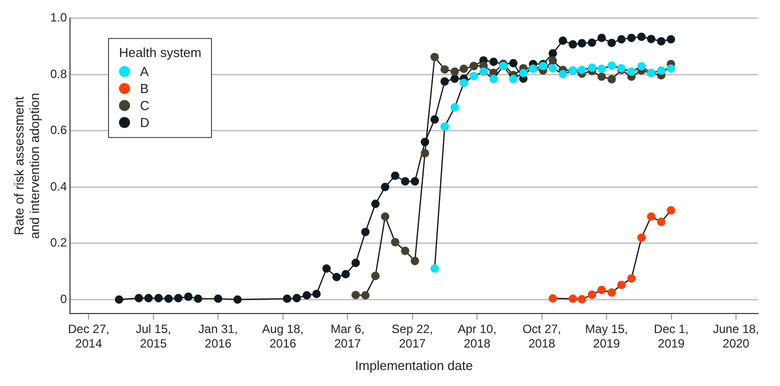  I want to click on x-tick-label: Jan 31, 2016, so click(218, 336).